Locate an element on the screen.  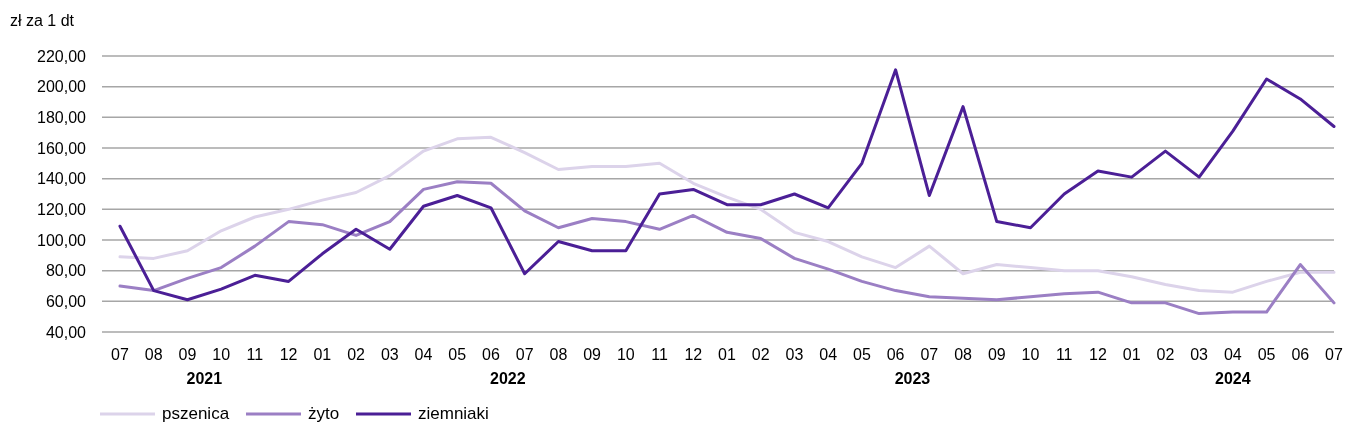
legend-label: ziemniaki is located at coordinates (453, 413).